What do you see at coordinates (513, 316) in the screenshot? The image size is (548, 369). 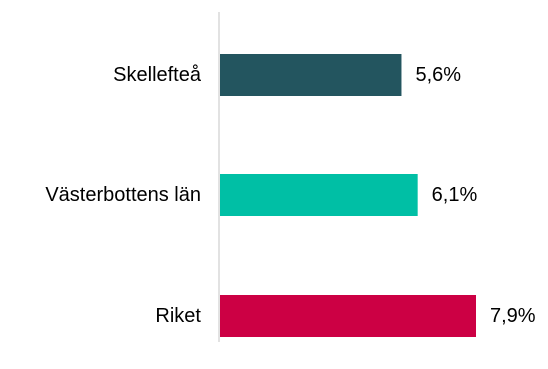 I see `data-label-2: 7,9%` at bounding box center [513, 316].